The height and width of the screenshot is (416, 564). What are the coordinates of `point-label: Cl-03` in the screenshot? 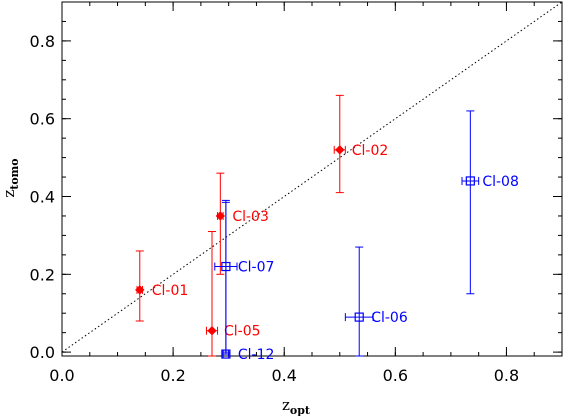 It's located at (250, 217).